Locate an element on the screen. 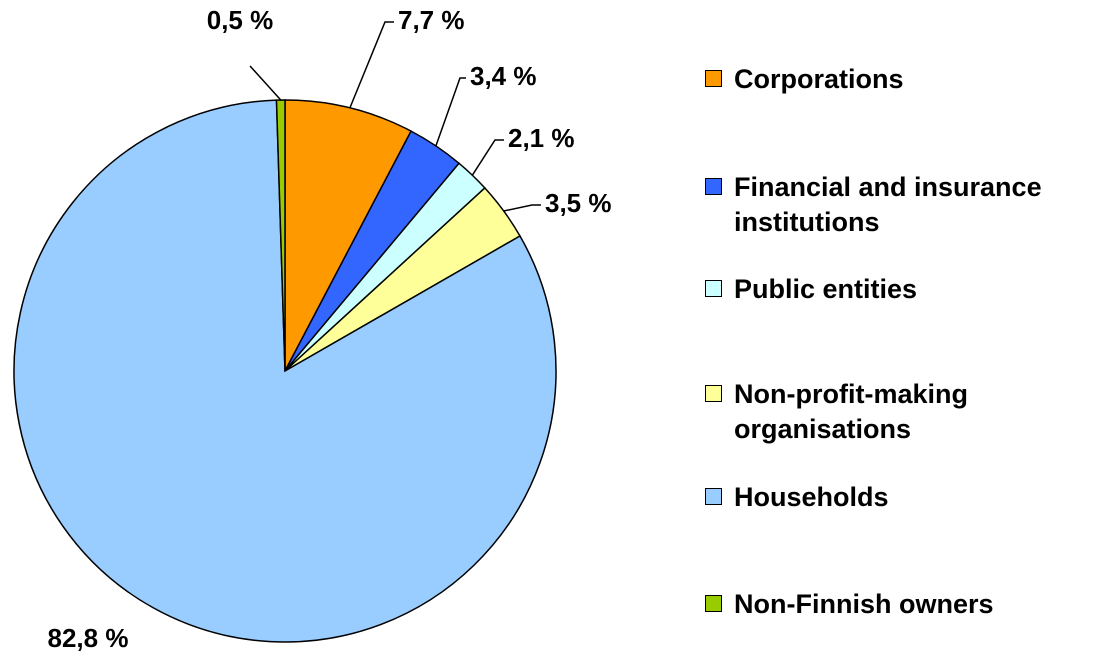  legend-label: Non-profit-making organisations is located at coordinates (851, 411).